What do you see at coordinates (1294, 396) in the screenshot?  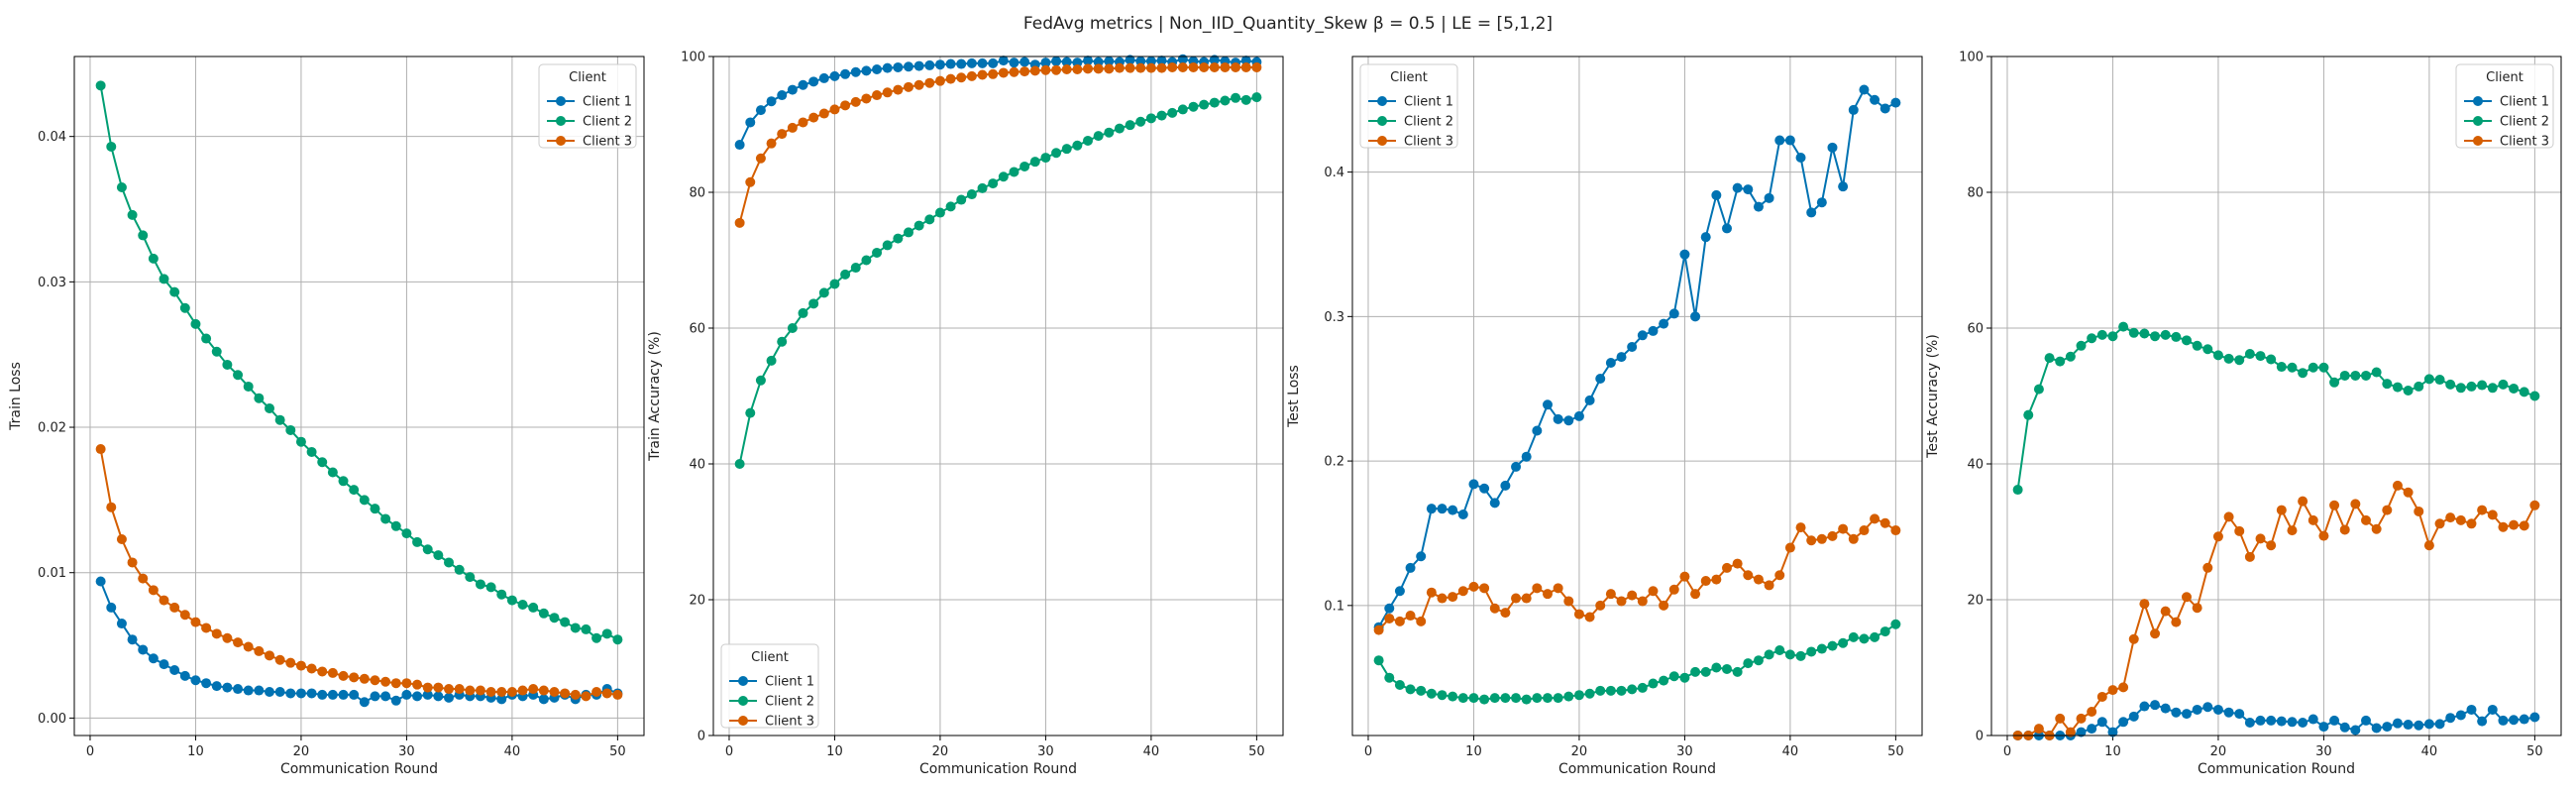 I see `y-axis-label: Test Loss` at bounding box center [1294, 396].